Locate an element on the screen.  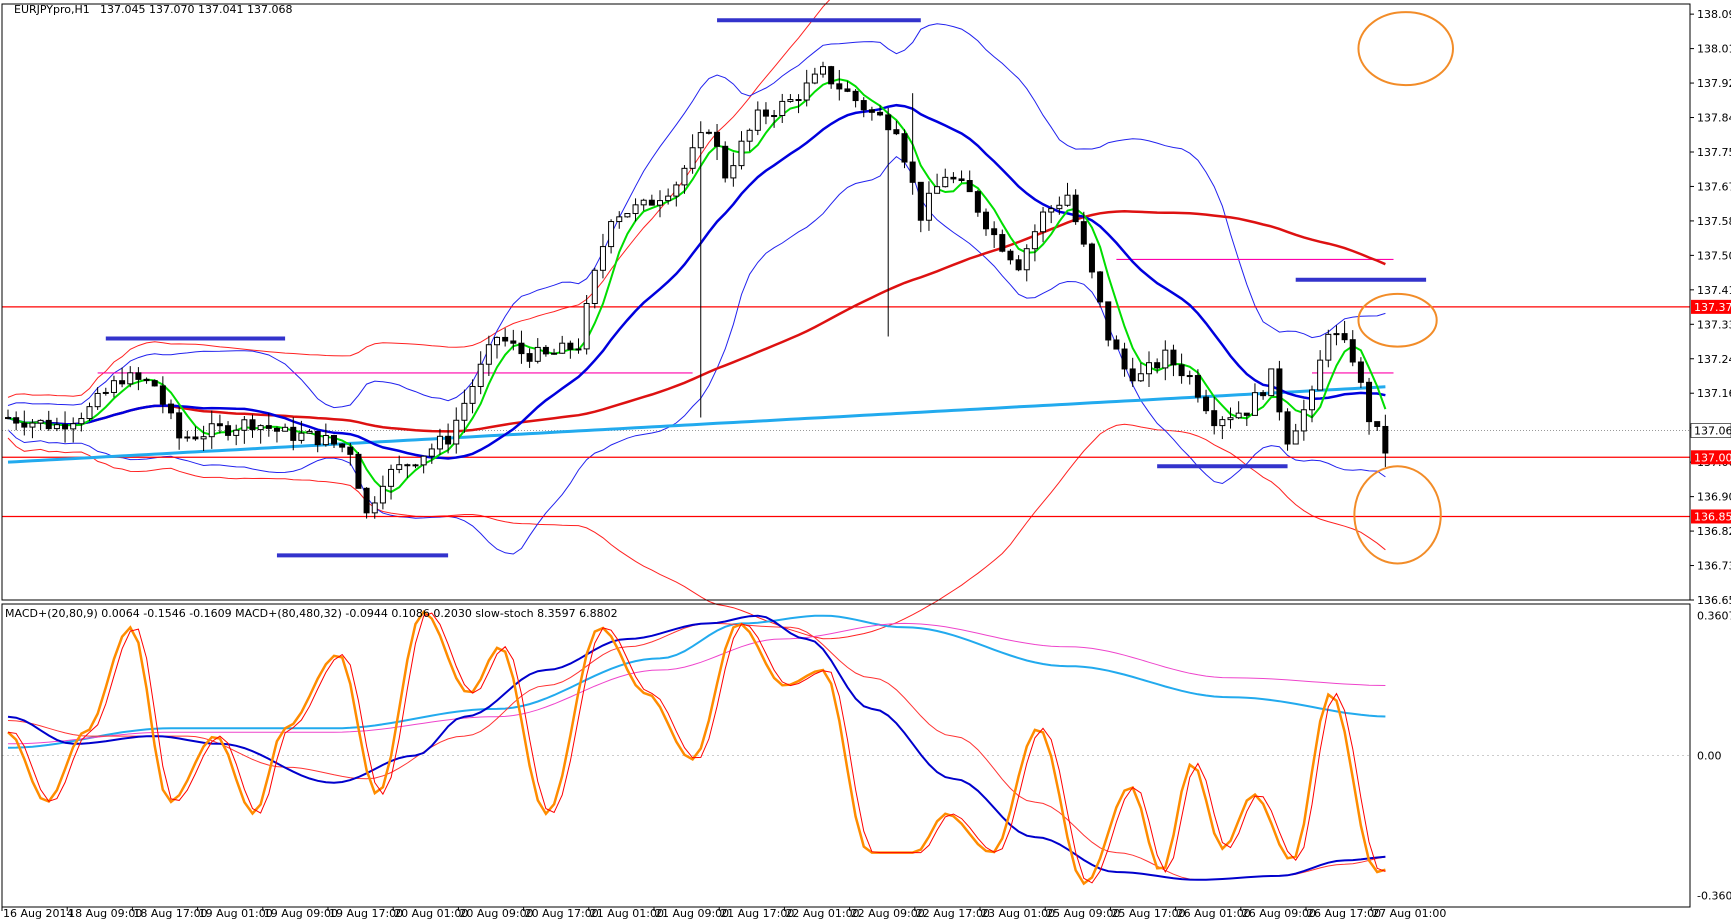
y-tick-label: 136.650 is located at coordinates (1714, 600).